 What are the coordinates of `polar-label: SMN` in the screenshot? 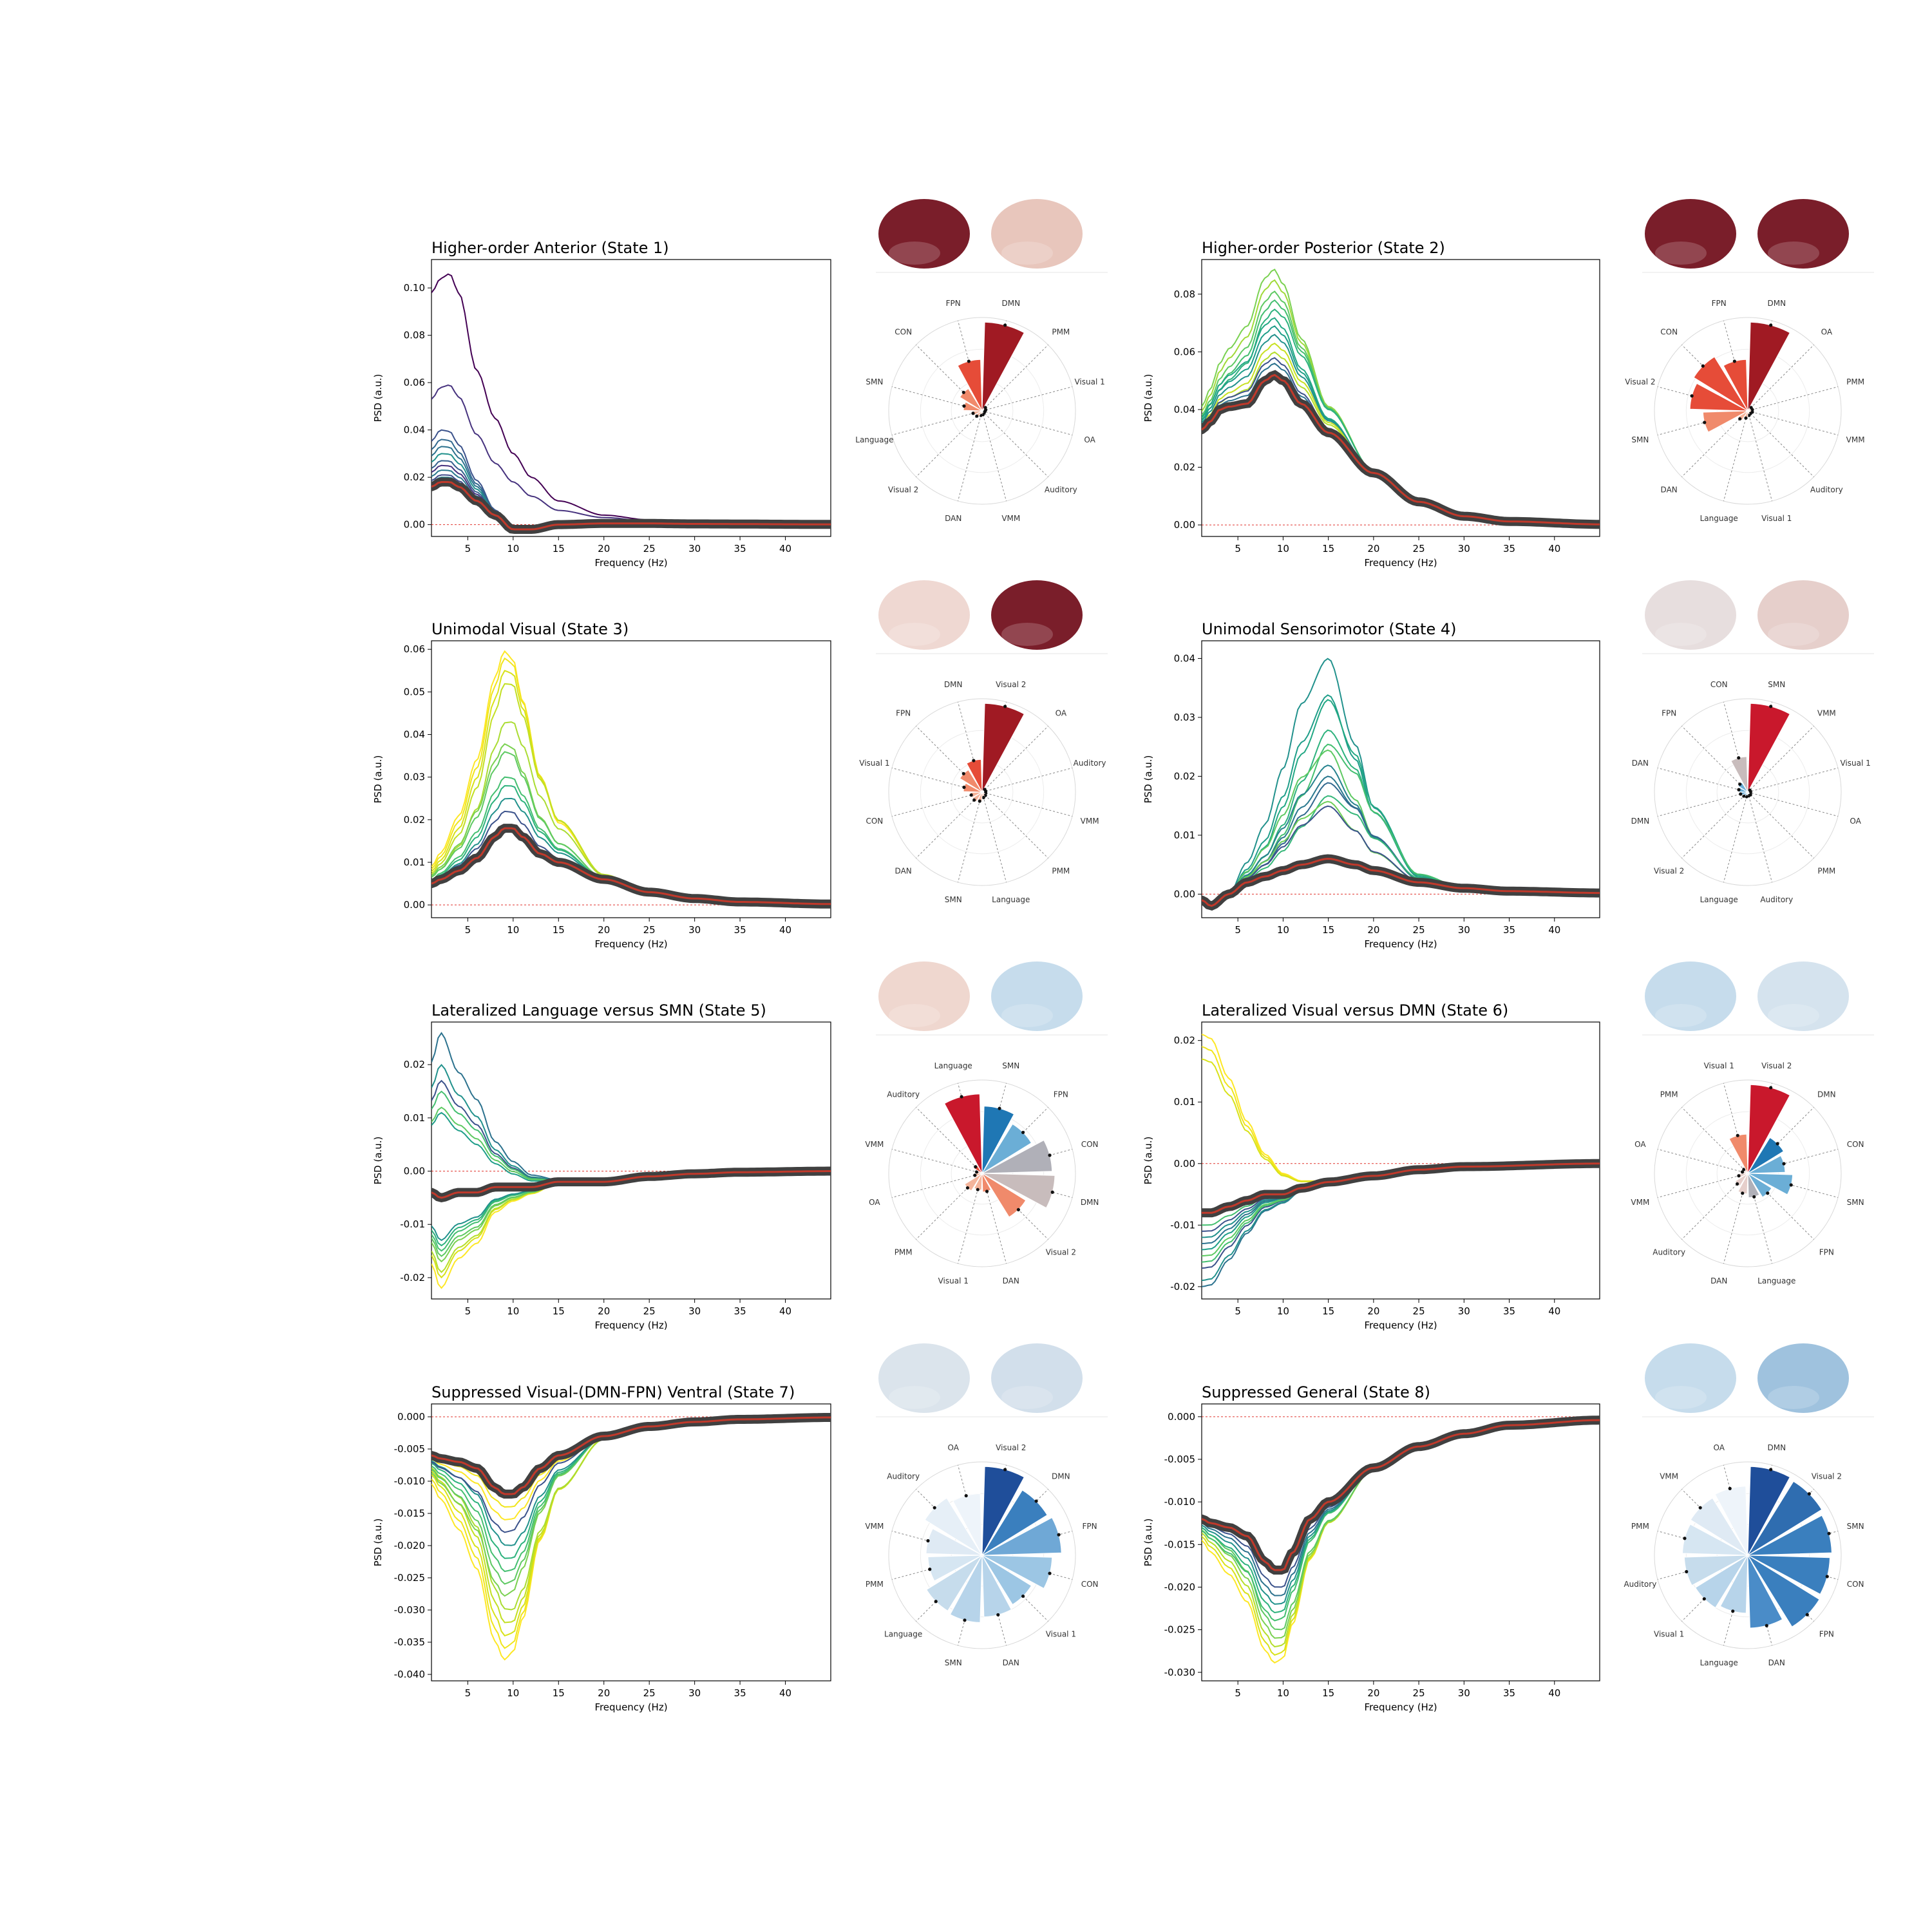 It's located at (953, 900).